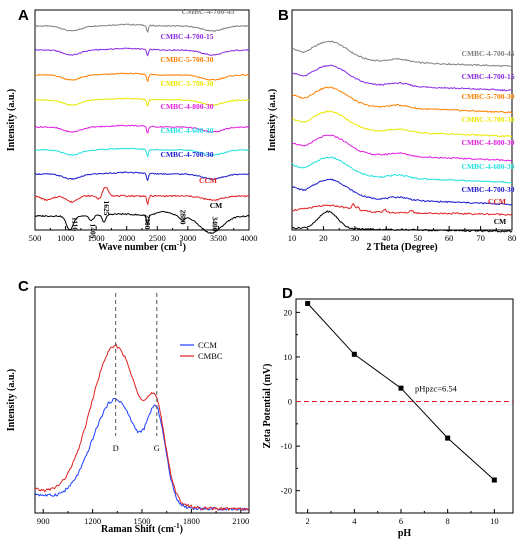  I want to click on panel-letter-D: D, so click(287, 293).